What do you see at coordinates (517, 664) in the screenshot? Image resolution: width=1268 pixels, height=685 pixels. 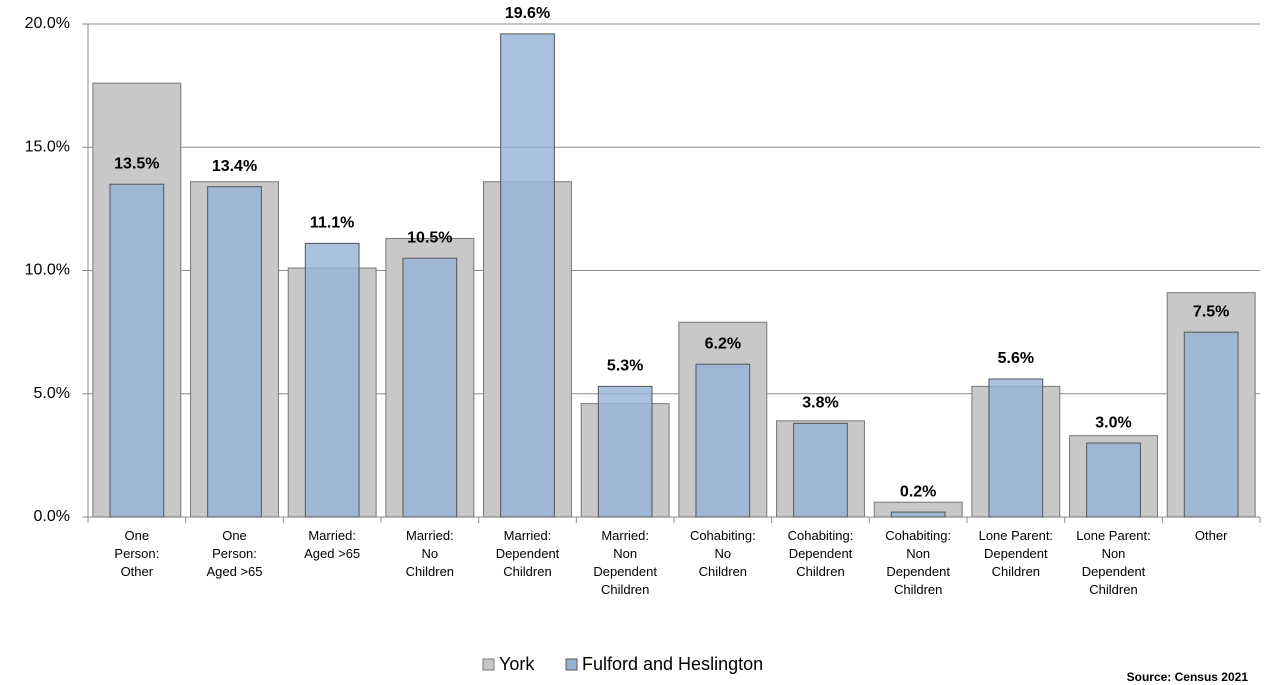 I see `legend-label: York` at bounding box center [517, 664].